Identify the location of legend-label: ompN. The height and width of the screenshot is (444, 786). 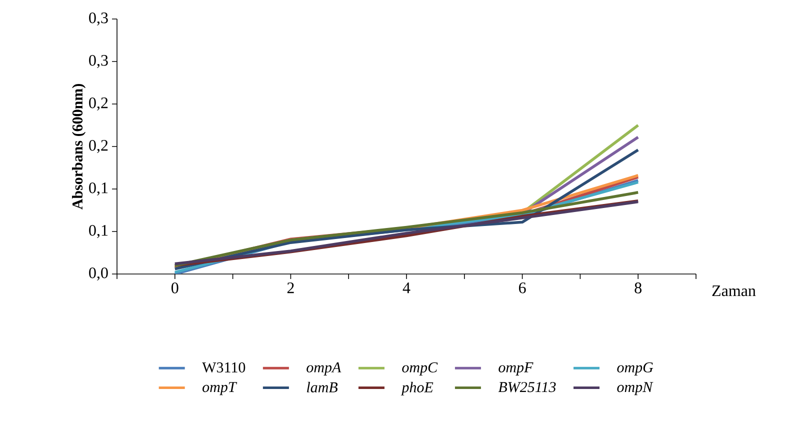
(635, 389).